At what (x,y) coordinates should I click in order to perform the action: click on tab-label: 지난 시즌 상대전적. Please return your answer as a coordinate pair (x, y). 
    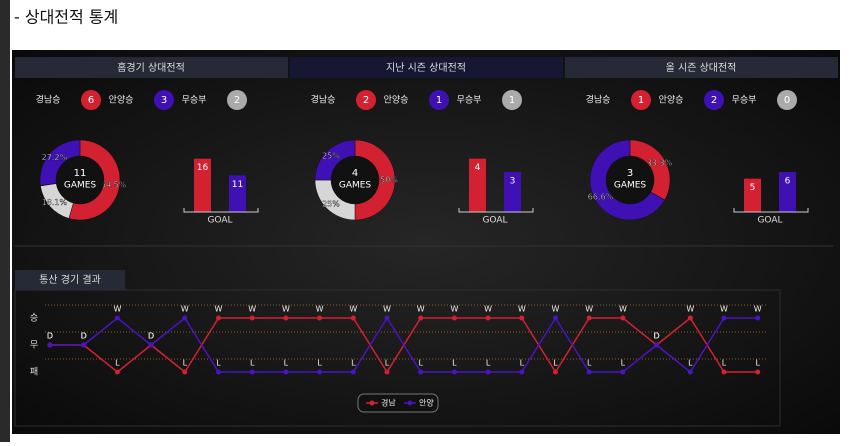
    Looking at the image, I should click on (426, 68).